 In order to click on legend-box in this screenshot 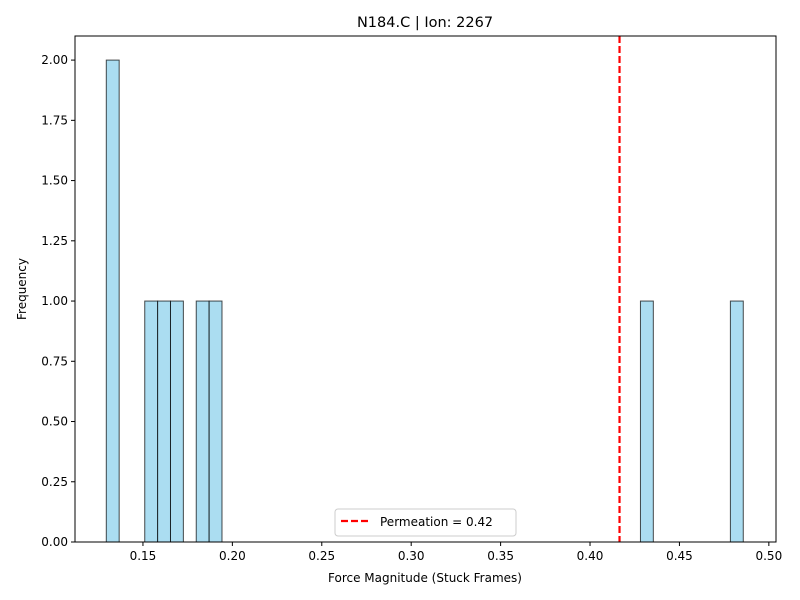, I will do `click(425, 522)`.